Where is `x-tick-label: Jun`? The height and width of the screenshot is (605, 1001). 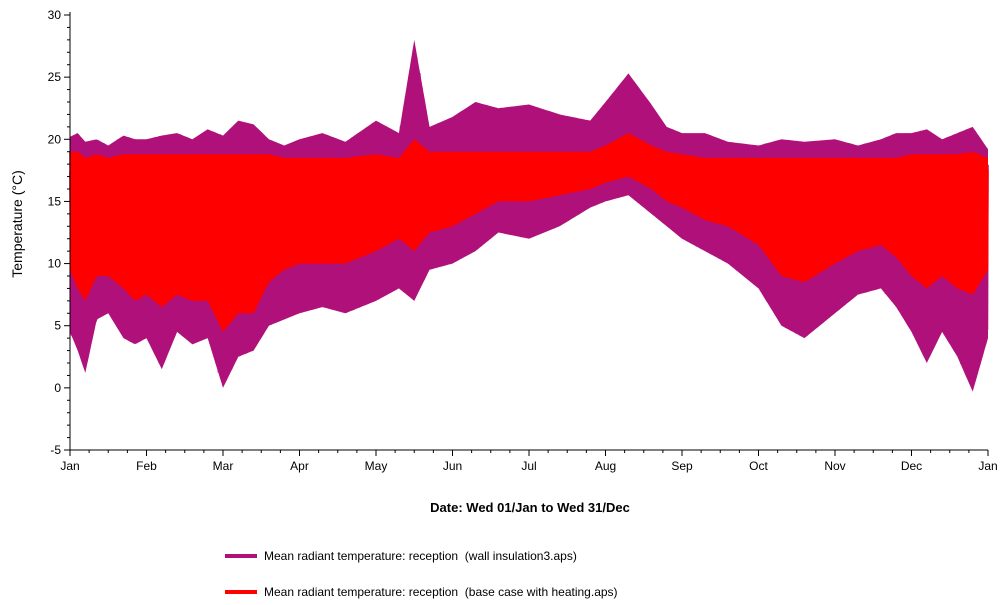 x-tick-label: Jun is located at coordinates (452, 466).